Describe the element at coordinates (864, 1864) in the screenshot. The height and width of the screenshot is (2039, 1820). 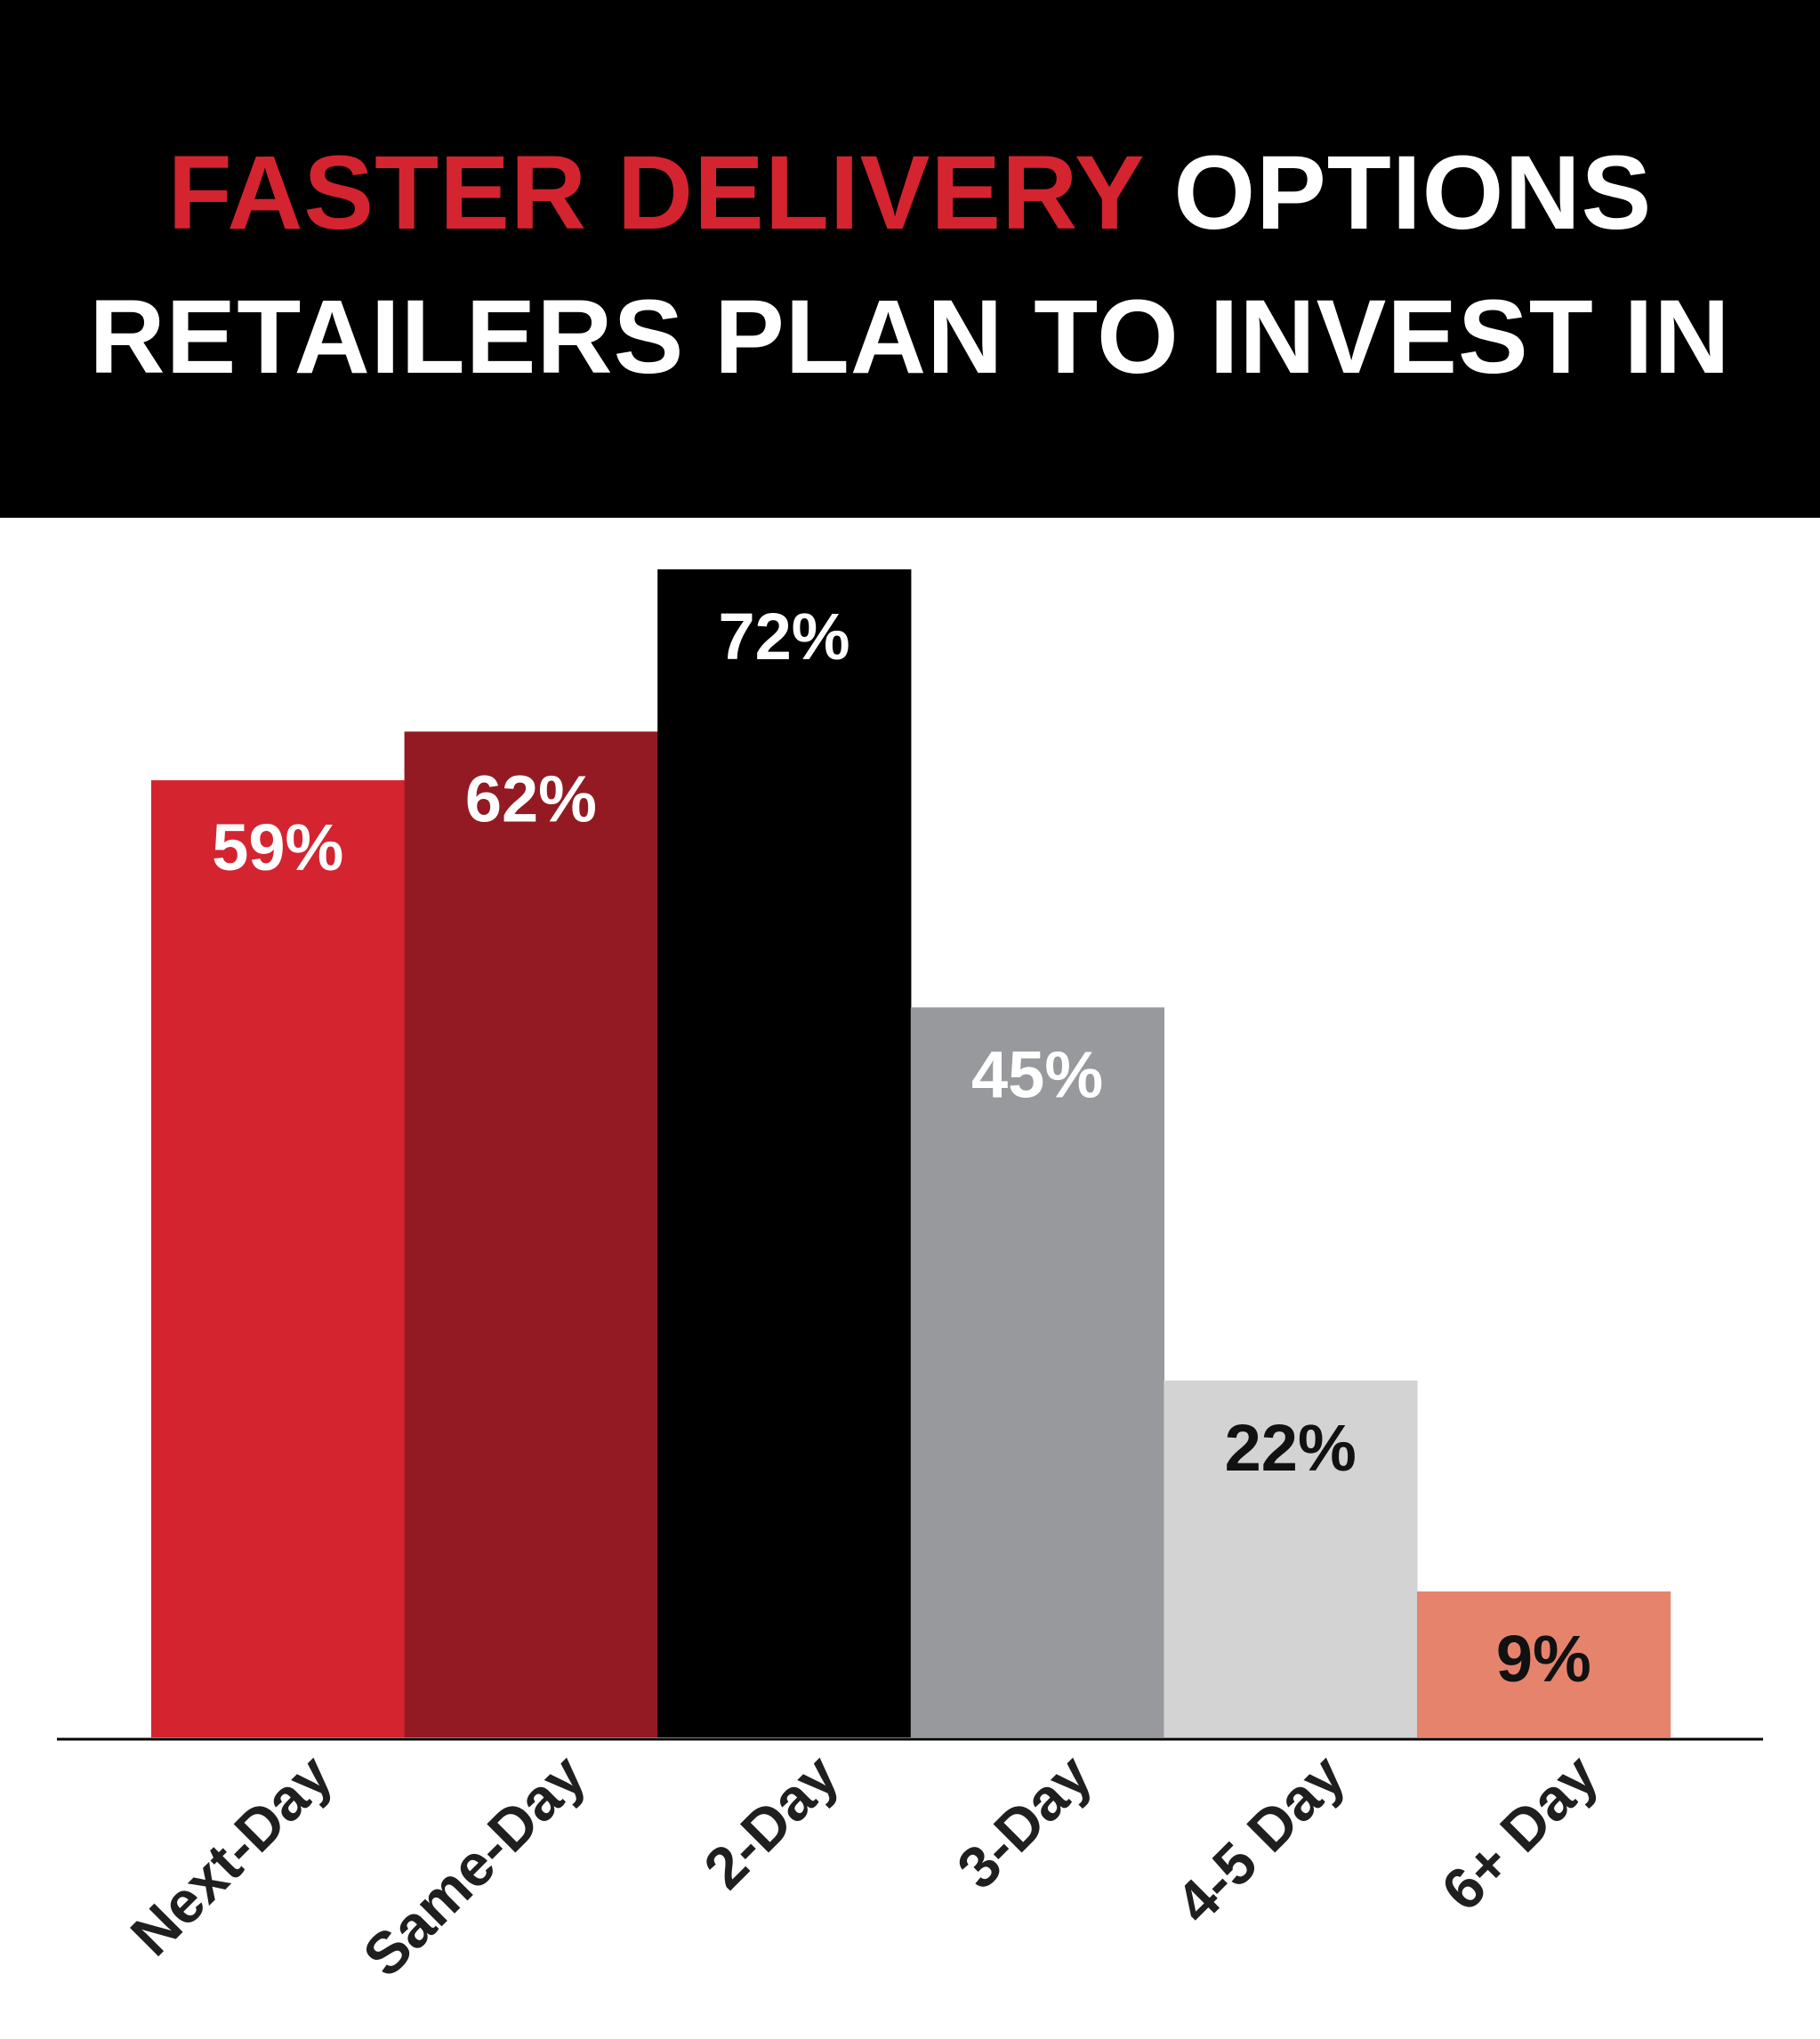
I see `category-labels-group: Next-Day Same-Day 2-Day 3-Day 4-5 Day 6+ Day` at that location.